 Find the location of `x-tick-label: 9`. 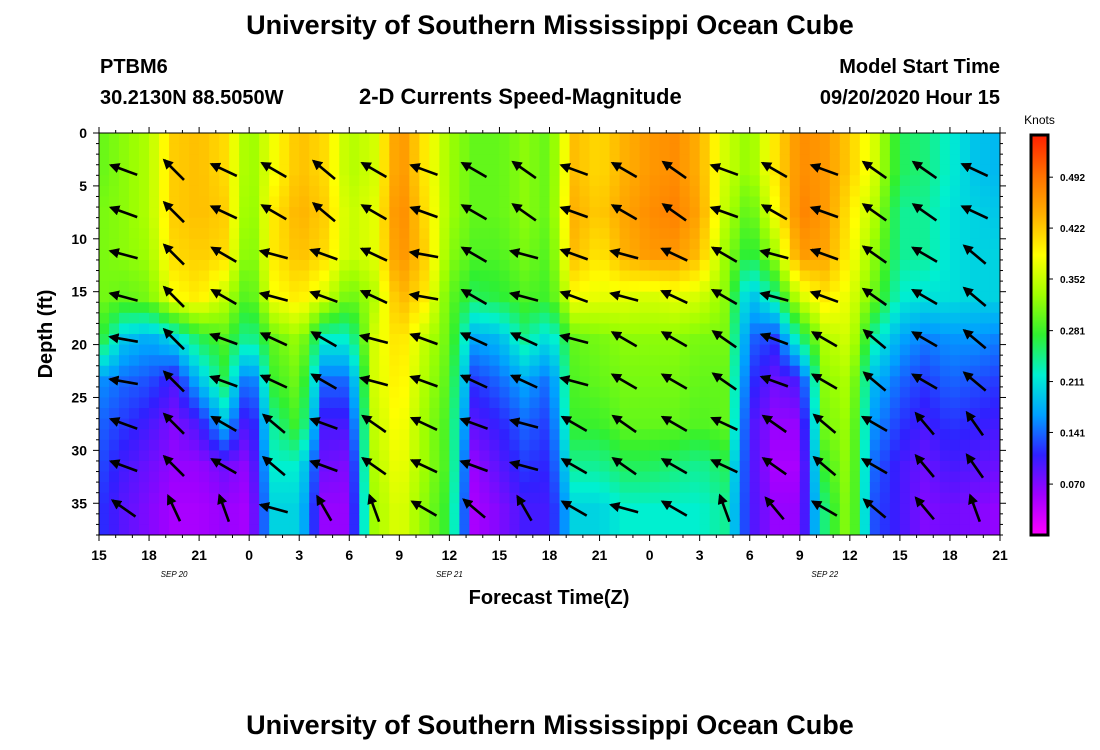

x-tick-label: 9 is located at coordinates (800, 555).